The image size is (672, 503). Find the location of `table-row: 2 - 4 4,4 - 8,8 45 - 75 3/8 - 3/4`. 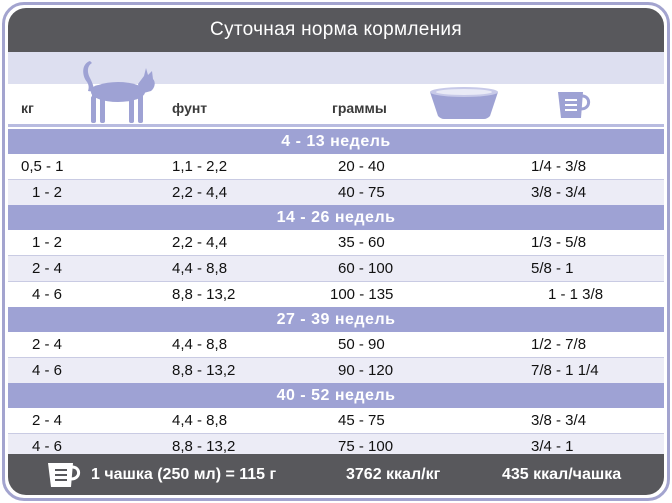

table-row: 2 - 4 4,4 - 8,8 45 - 75 3/8 - 3/4 is located at coordinates (336, 420).